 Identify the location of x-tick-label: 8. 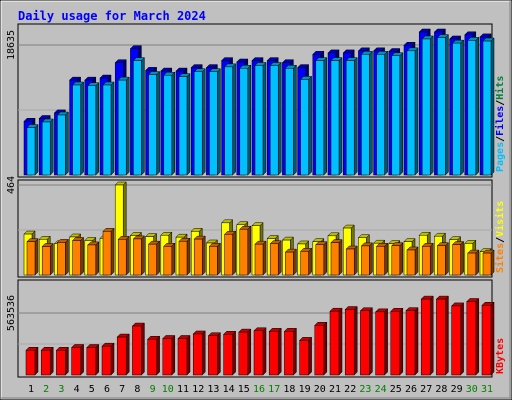
(137, 389).